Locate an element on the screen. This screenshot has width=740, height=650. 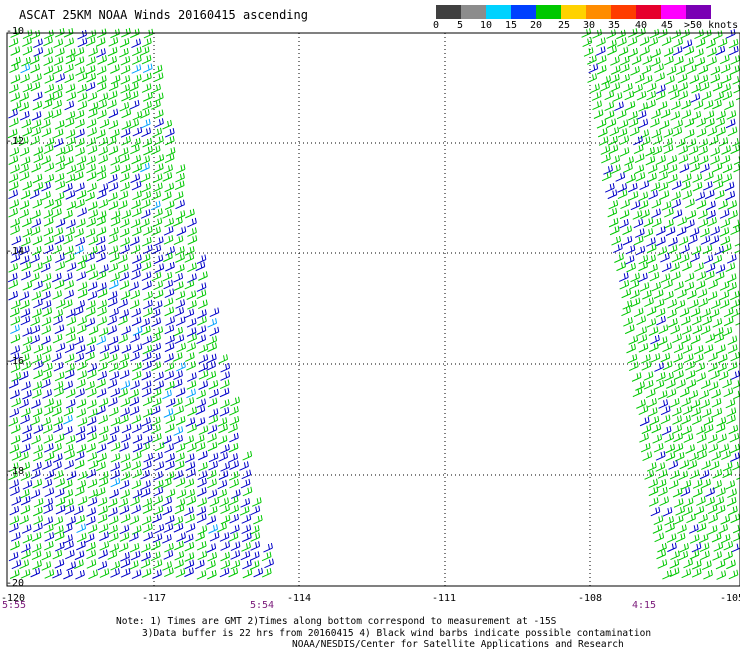
scale-label: 40 is located at coordinates (641, 25).